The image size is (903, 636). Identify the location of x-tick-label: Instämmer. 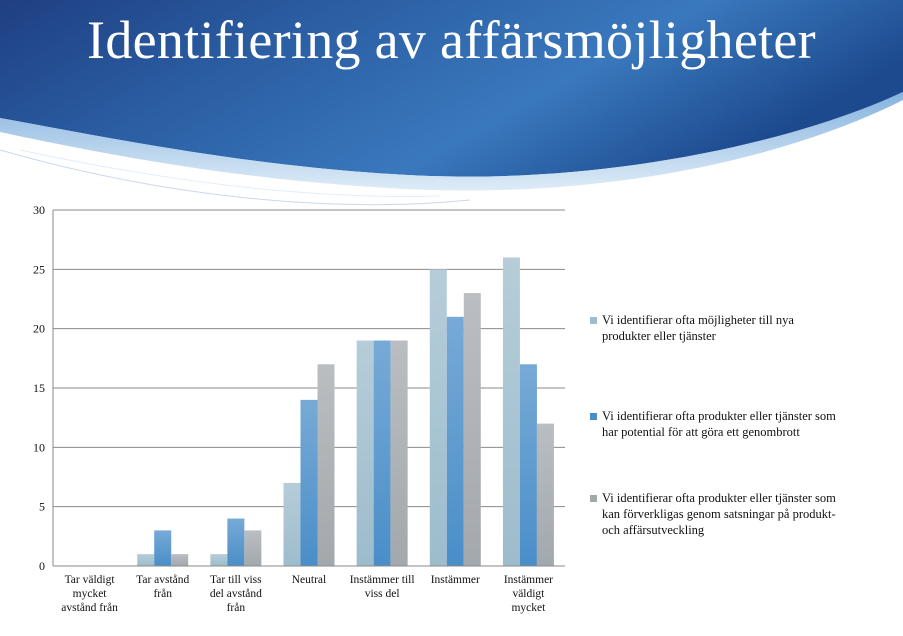
(455, 580).